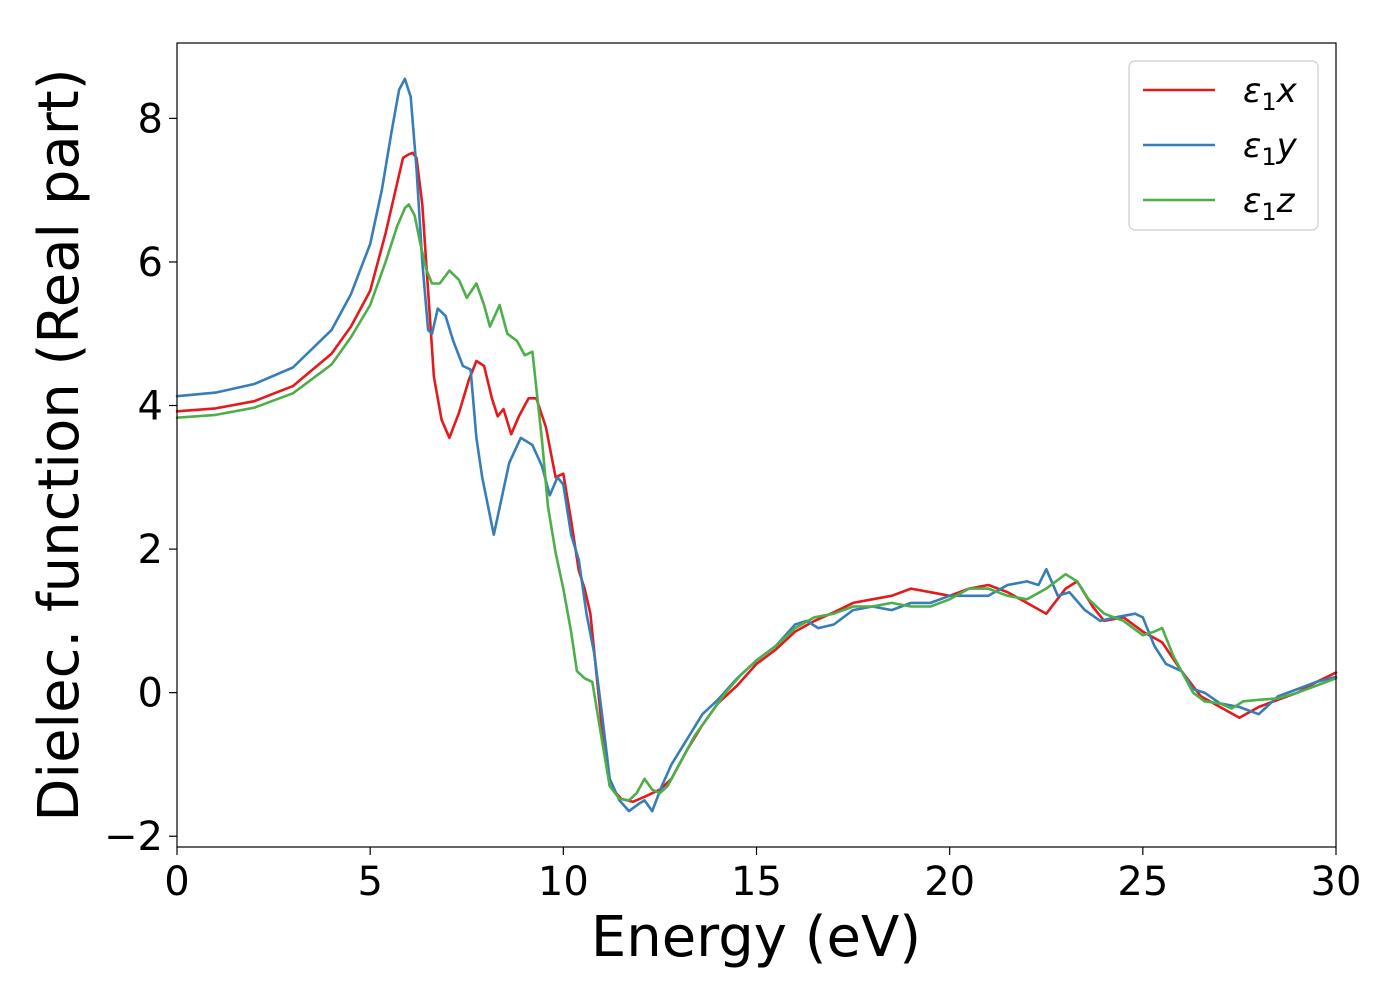 This screenshot has width=1400, height=1000. What do you see at coordinates (150, 550) in the screenshot?
I see `y-tick-label: 2` at bounding box center [150, 550].